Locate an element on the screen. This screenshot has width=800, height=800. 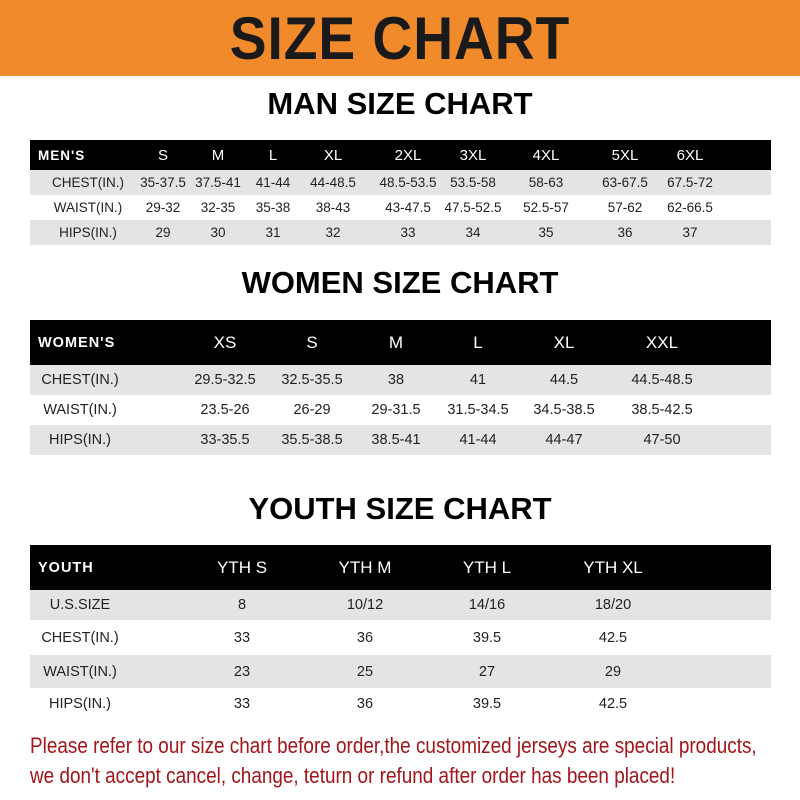
table-cell: 35 is located at coordinates (546, 232).